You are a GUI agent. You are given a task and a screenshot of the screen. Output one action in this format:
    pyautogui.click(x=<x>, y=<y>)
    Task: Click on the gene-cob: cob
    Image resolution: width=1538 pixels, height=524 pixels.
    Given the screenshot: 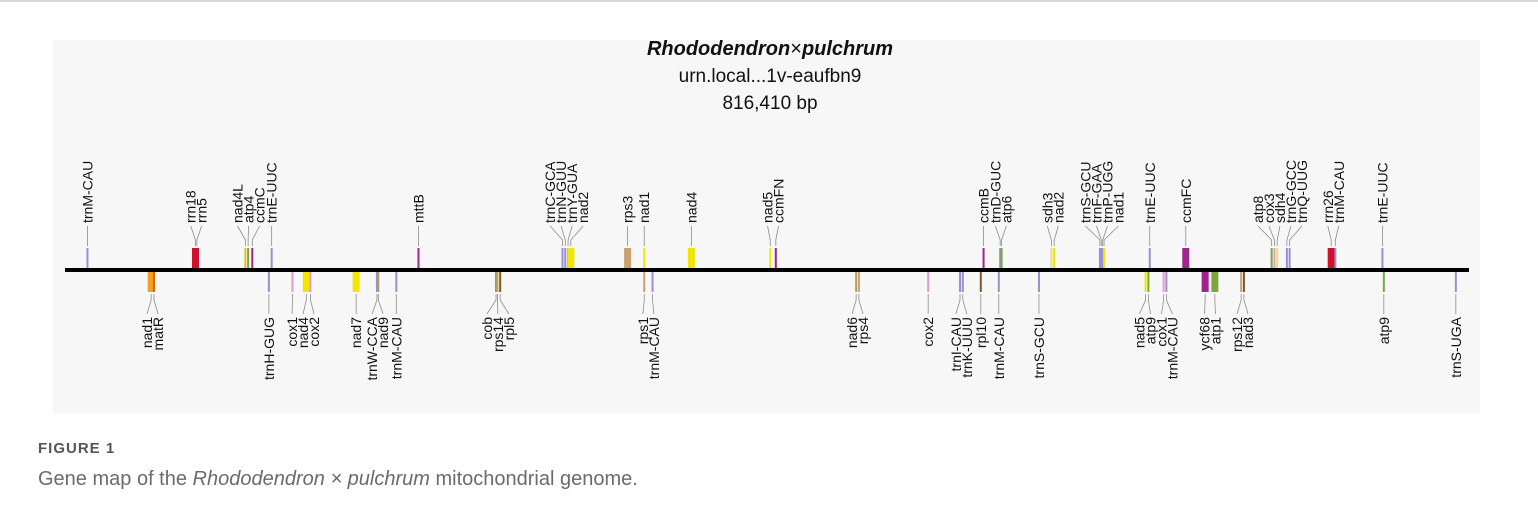 What is the action you would take?
    pyautogui.click(x=488, y=306)
    